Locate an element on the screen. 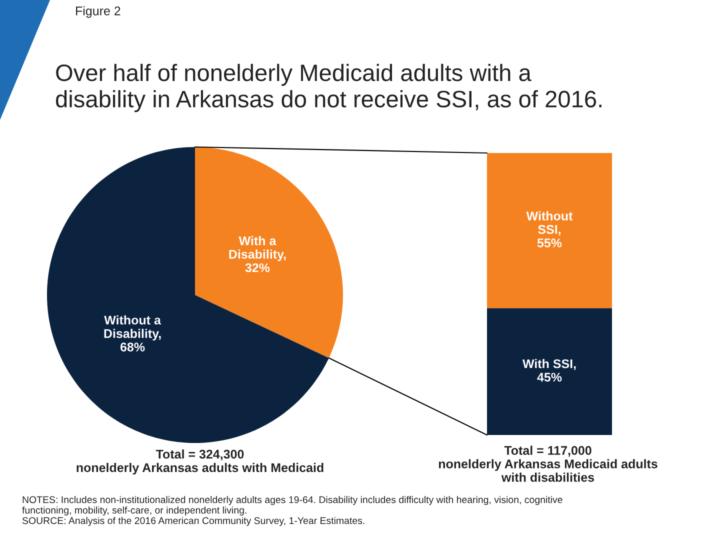 The width and height of the screenshot is (719, 538). slice-label: With a Disability, 32% is located at coordinates (257, 254).